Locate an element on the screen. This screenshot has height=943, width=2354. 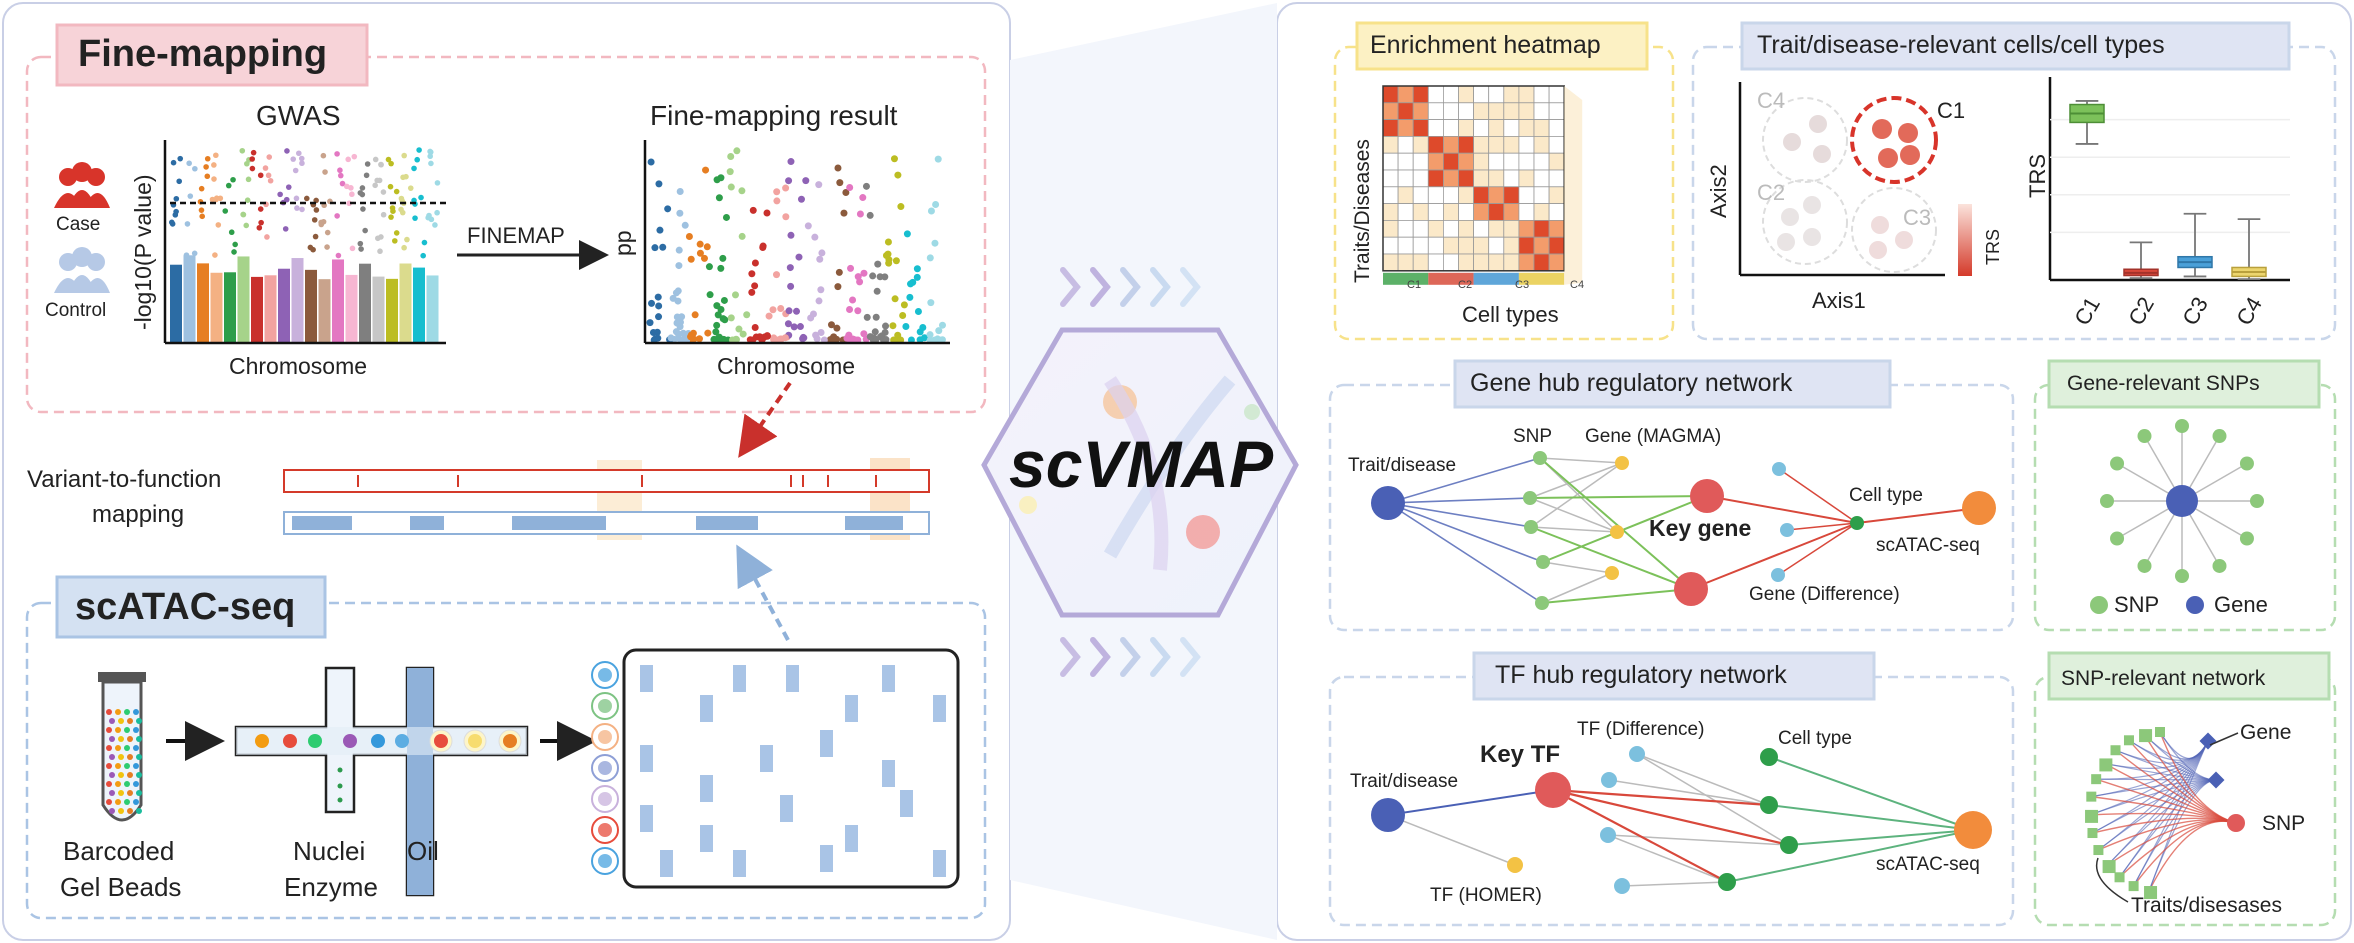
node-scatac is located at coordinates (1979, 508).